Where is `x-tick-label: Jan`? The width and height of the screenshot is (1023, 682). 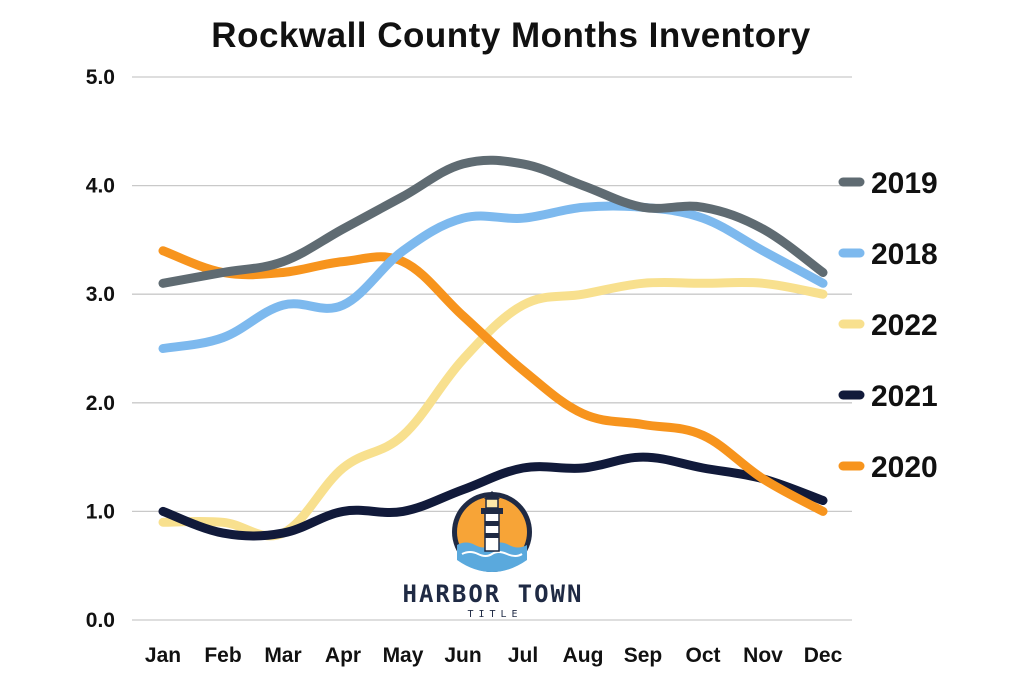
x-tick-label: Jan is located at coordinates (163, 655).